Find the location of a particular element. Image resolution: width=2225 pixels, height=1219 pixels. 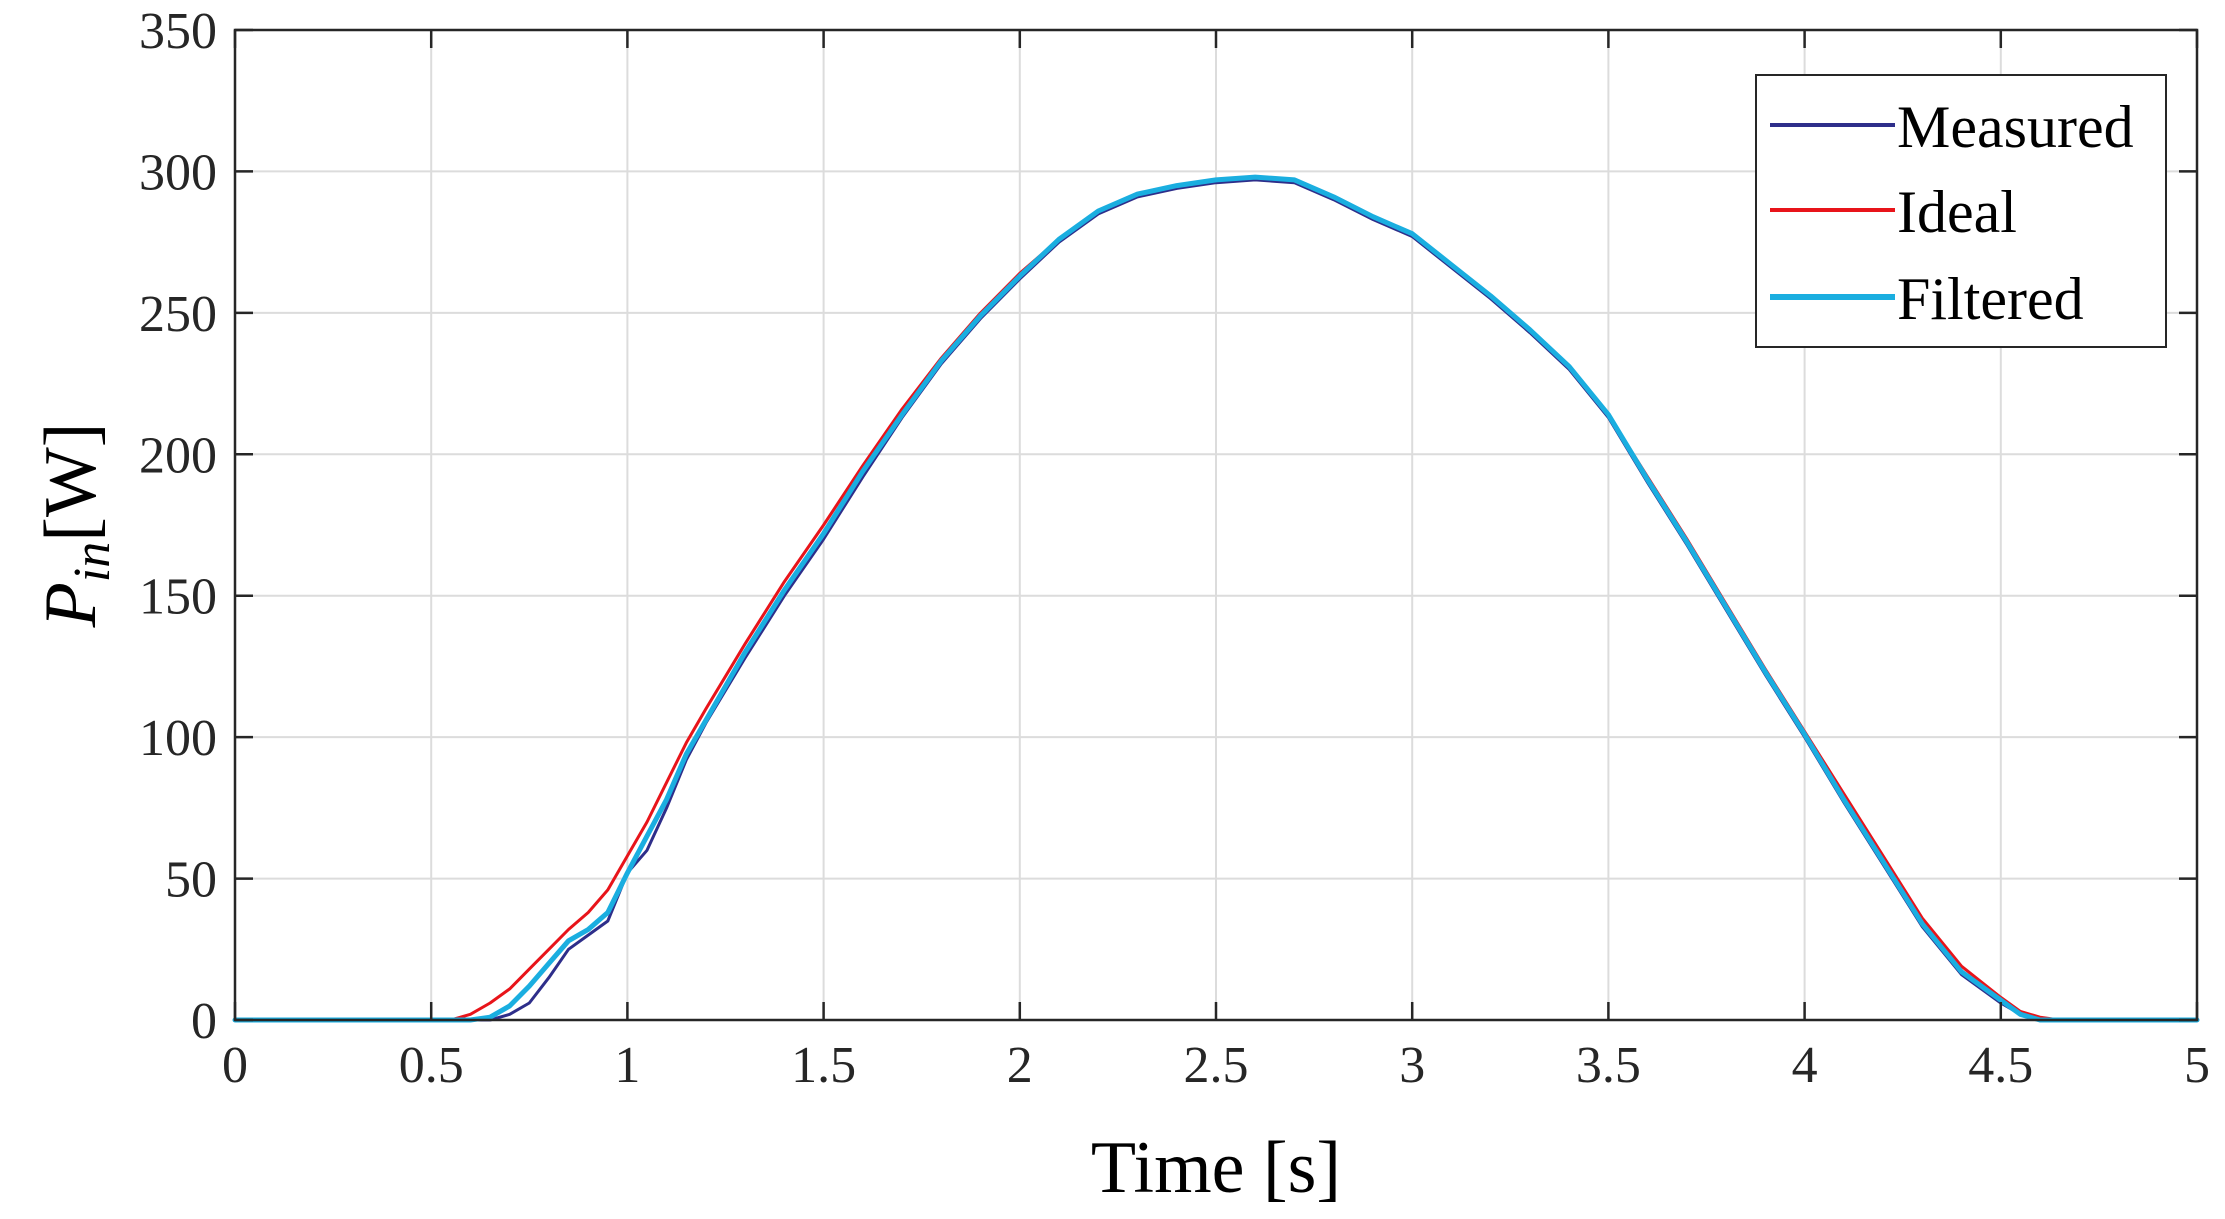

y-tick-label: 50 is located at coordinates (191, 880).